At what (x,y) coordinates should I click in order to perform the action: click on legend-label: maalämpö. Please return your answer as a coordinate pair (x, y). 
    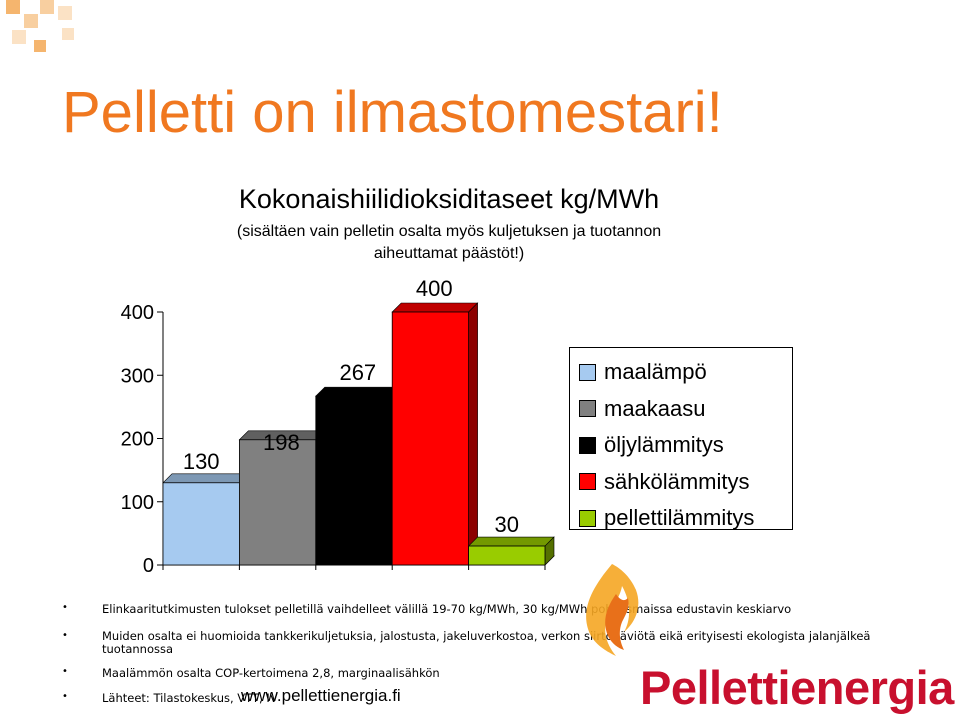
    Looking at the image, I should click on (655, 372).